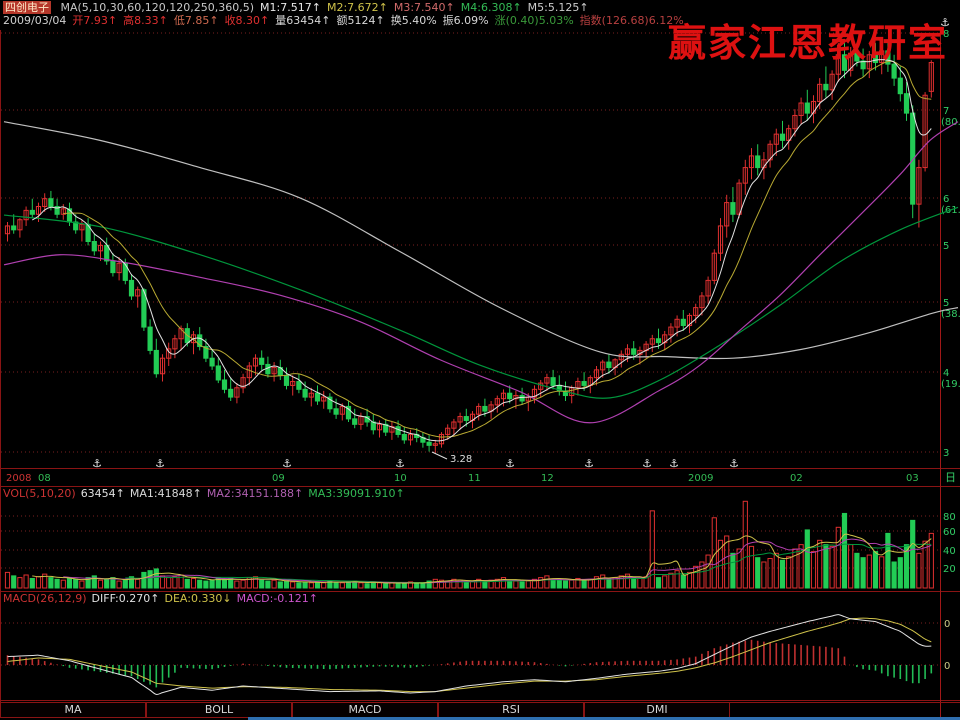 This screenshot has height=720, width=960. Describe the element at coordinates (365, 710) in the screenshot. I see `tab-macd: MACD` at that location.